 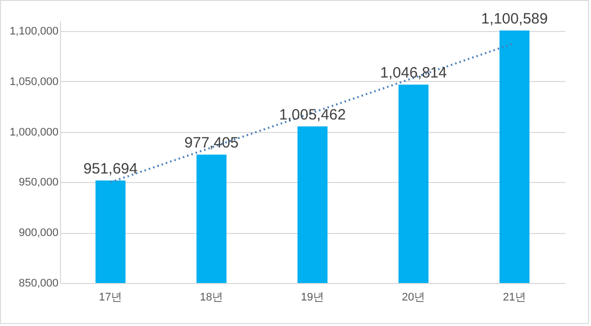 I want to click on data-label: 951,694, so click(x=110, y=169).